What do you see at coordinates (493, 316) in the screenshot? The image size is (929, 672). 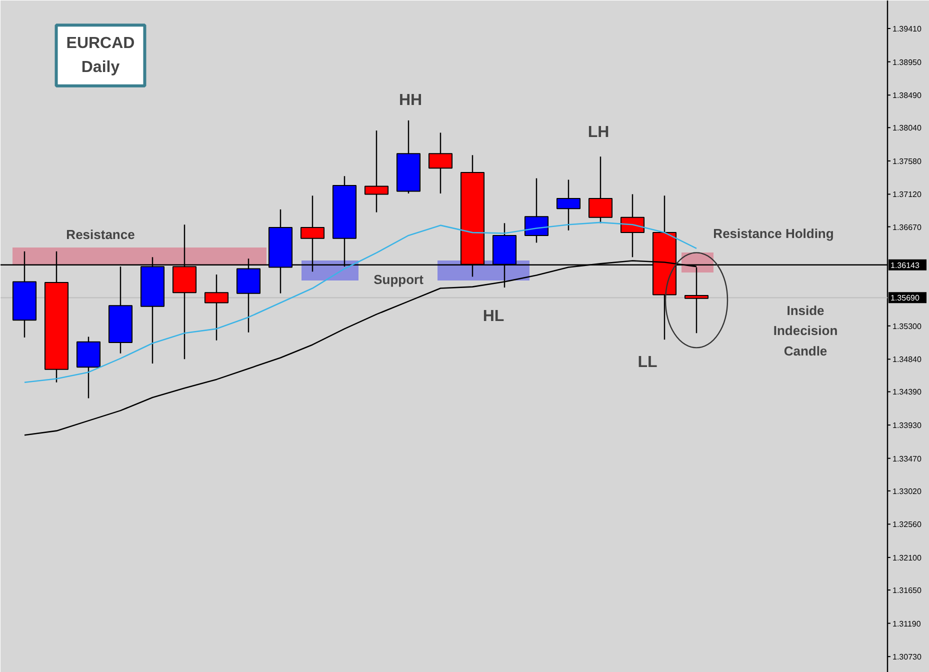 I see `annotation: HL` at bounding box center [493, 316].